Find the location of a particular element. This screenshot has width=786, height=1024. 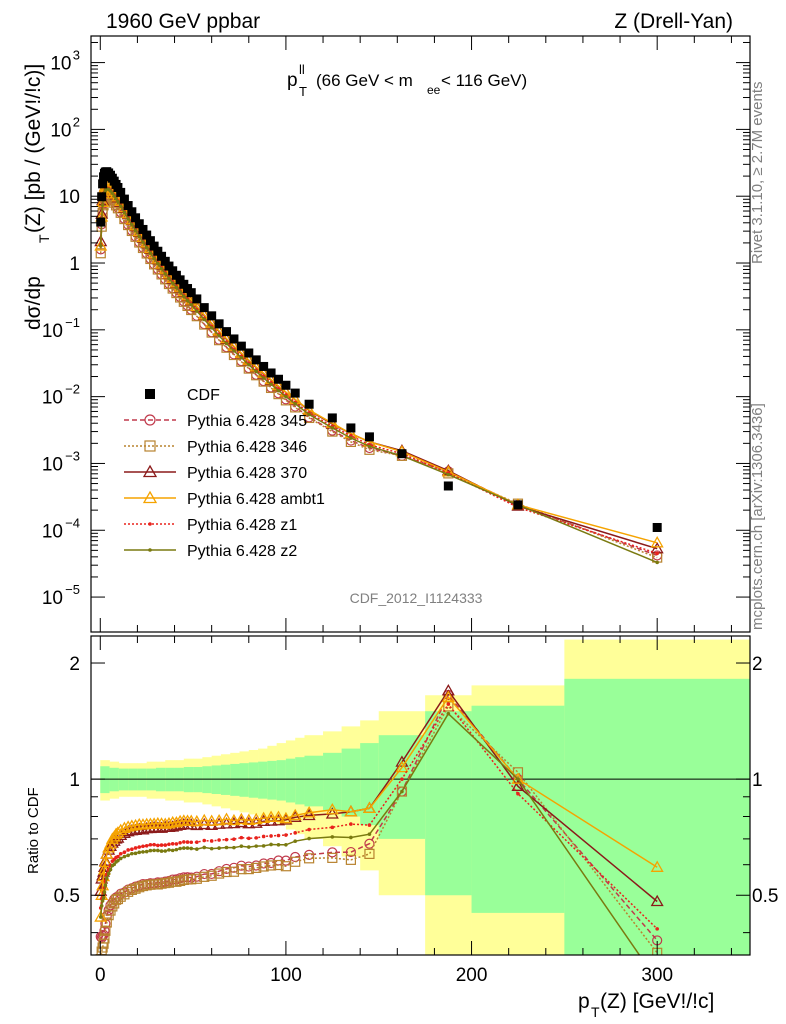

mcplots-label: mcplots.cern.ch [arXiv:1306.3436] is located at coordinates (757, 516).